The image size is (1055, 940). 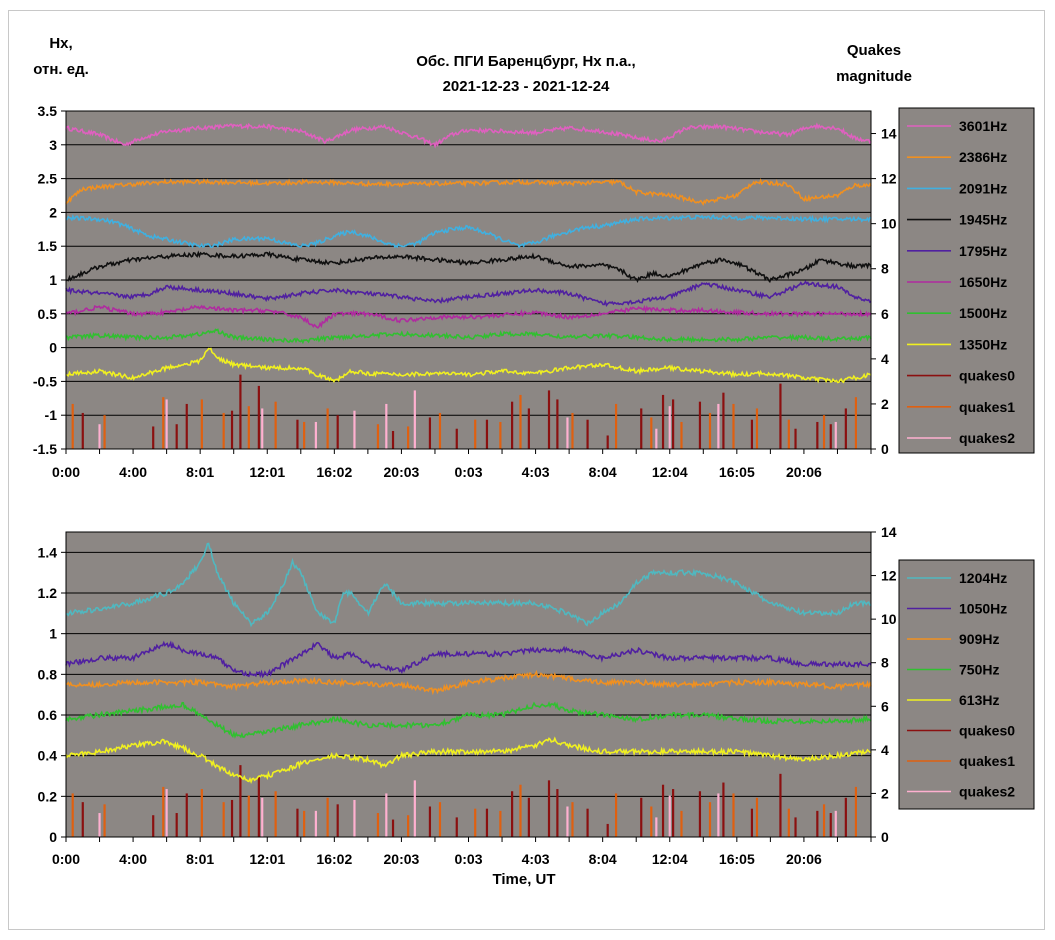 What do you see at coordinates (987, 761) in the screenshot?
I see `legend-label: quakes1` at bounding box center [987, 761].